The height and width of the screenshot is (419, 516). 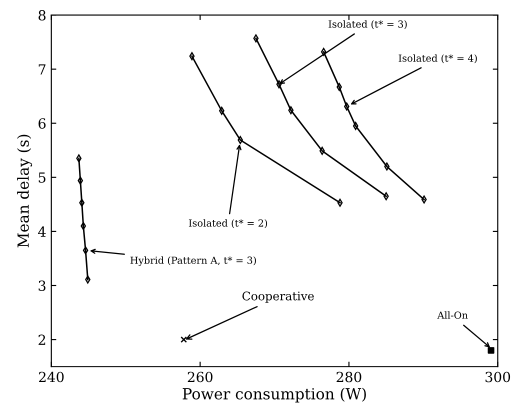 What do you see at coordinates (24, 191) in the screenshot?
I see `y-axis-title: Mean delay (s)` at bounding box center [24, 191].